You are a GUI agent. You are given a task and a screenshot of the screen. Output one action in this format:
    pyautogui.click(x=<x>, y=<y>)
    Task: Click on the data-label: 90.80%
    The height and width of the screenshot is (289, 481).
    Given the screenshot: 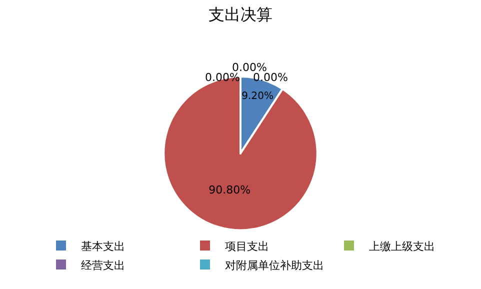 What is the action you would take?
    pyautogui.click(x=229, y=190)
    